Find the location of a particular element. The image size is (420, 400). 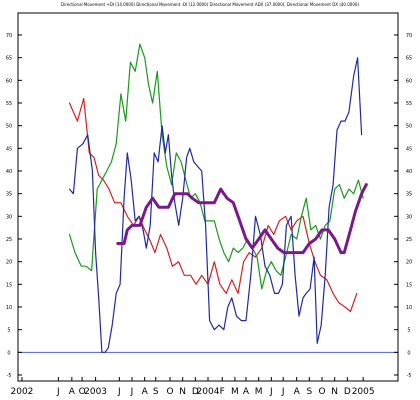

x-tick-label: 2005 is located at coordinates (363, 392).